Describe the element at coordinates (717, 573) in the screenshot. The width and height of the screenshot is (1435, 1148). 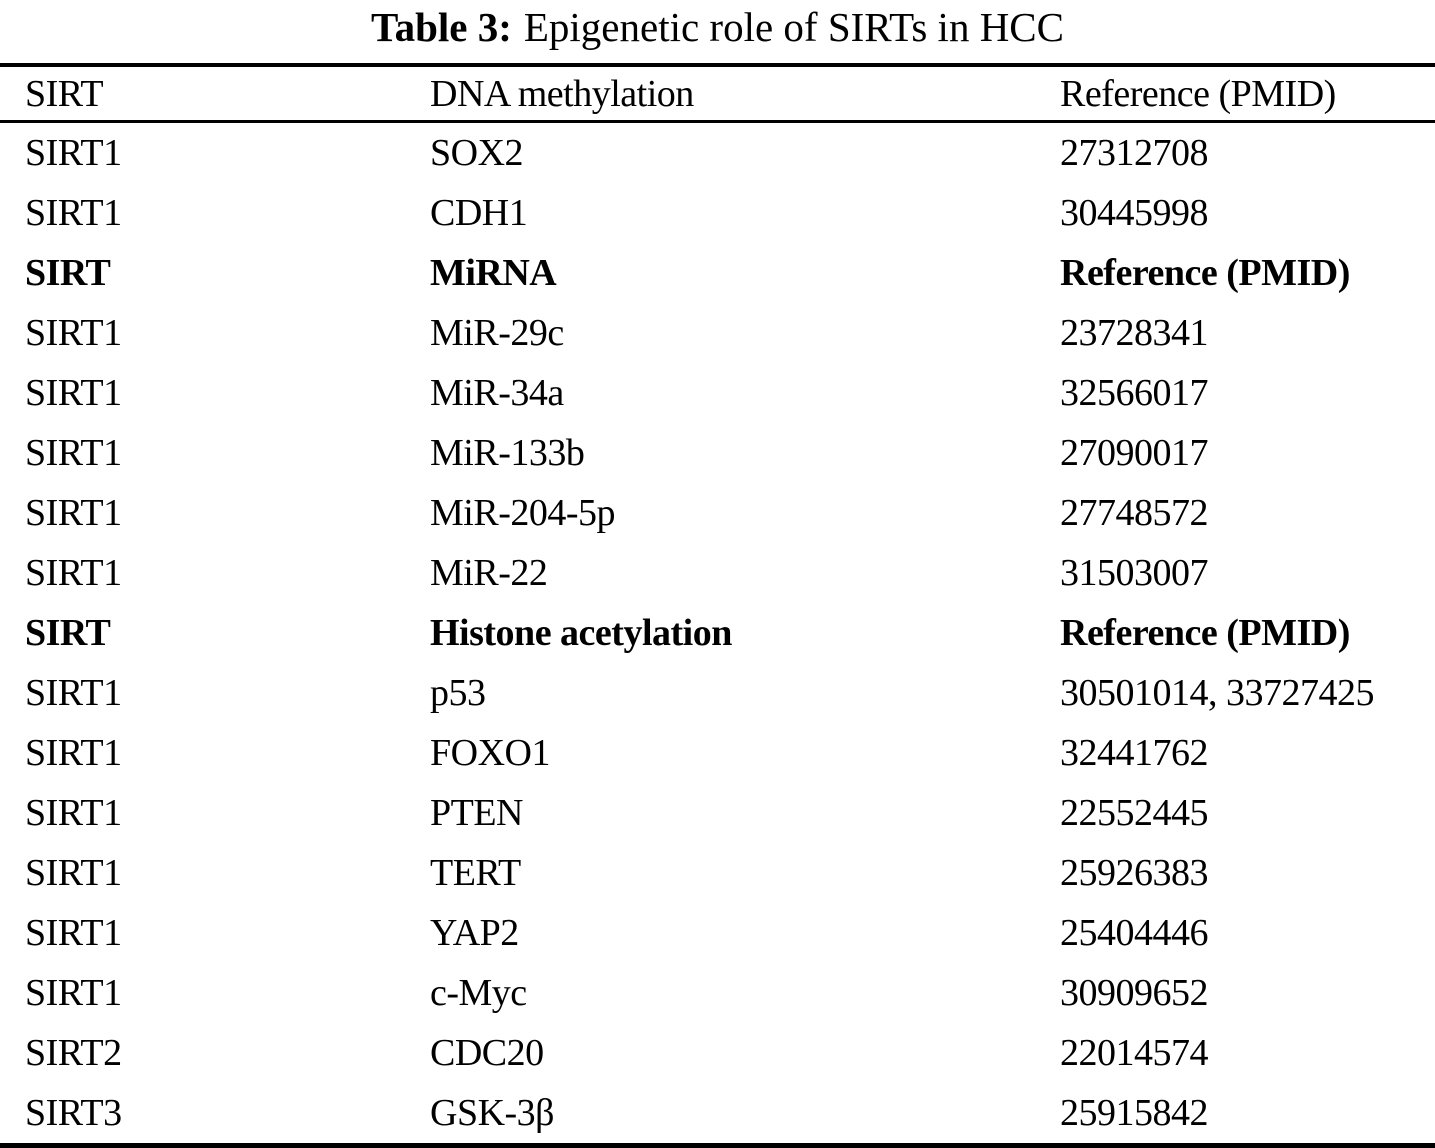
I see `table-row: SIRT1 MiR-22 31503007` at that location.